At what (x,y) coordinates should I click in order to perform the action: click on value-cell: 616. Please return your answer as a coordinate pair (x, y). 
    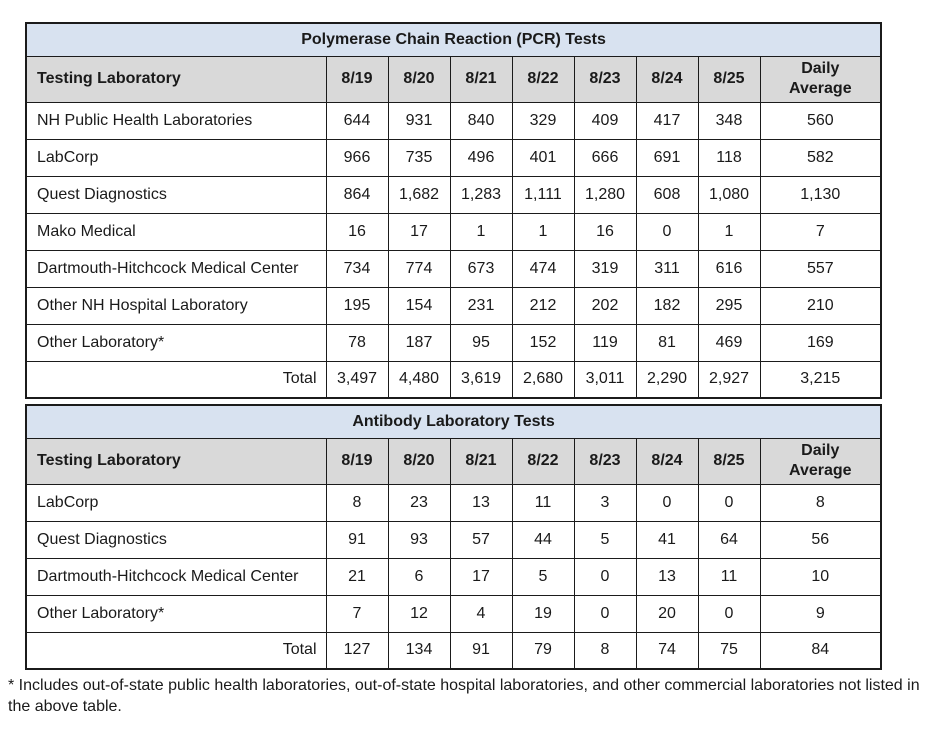
    Looking at the image, I should click on (729, 268).